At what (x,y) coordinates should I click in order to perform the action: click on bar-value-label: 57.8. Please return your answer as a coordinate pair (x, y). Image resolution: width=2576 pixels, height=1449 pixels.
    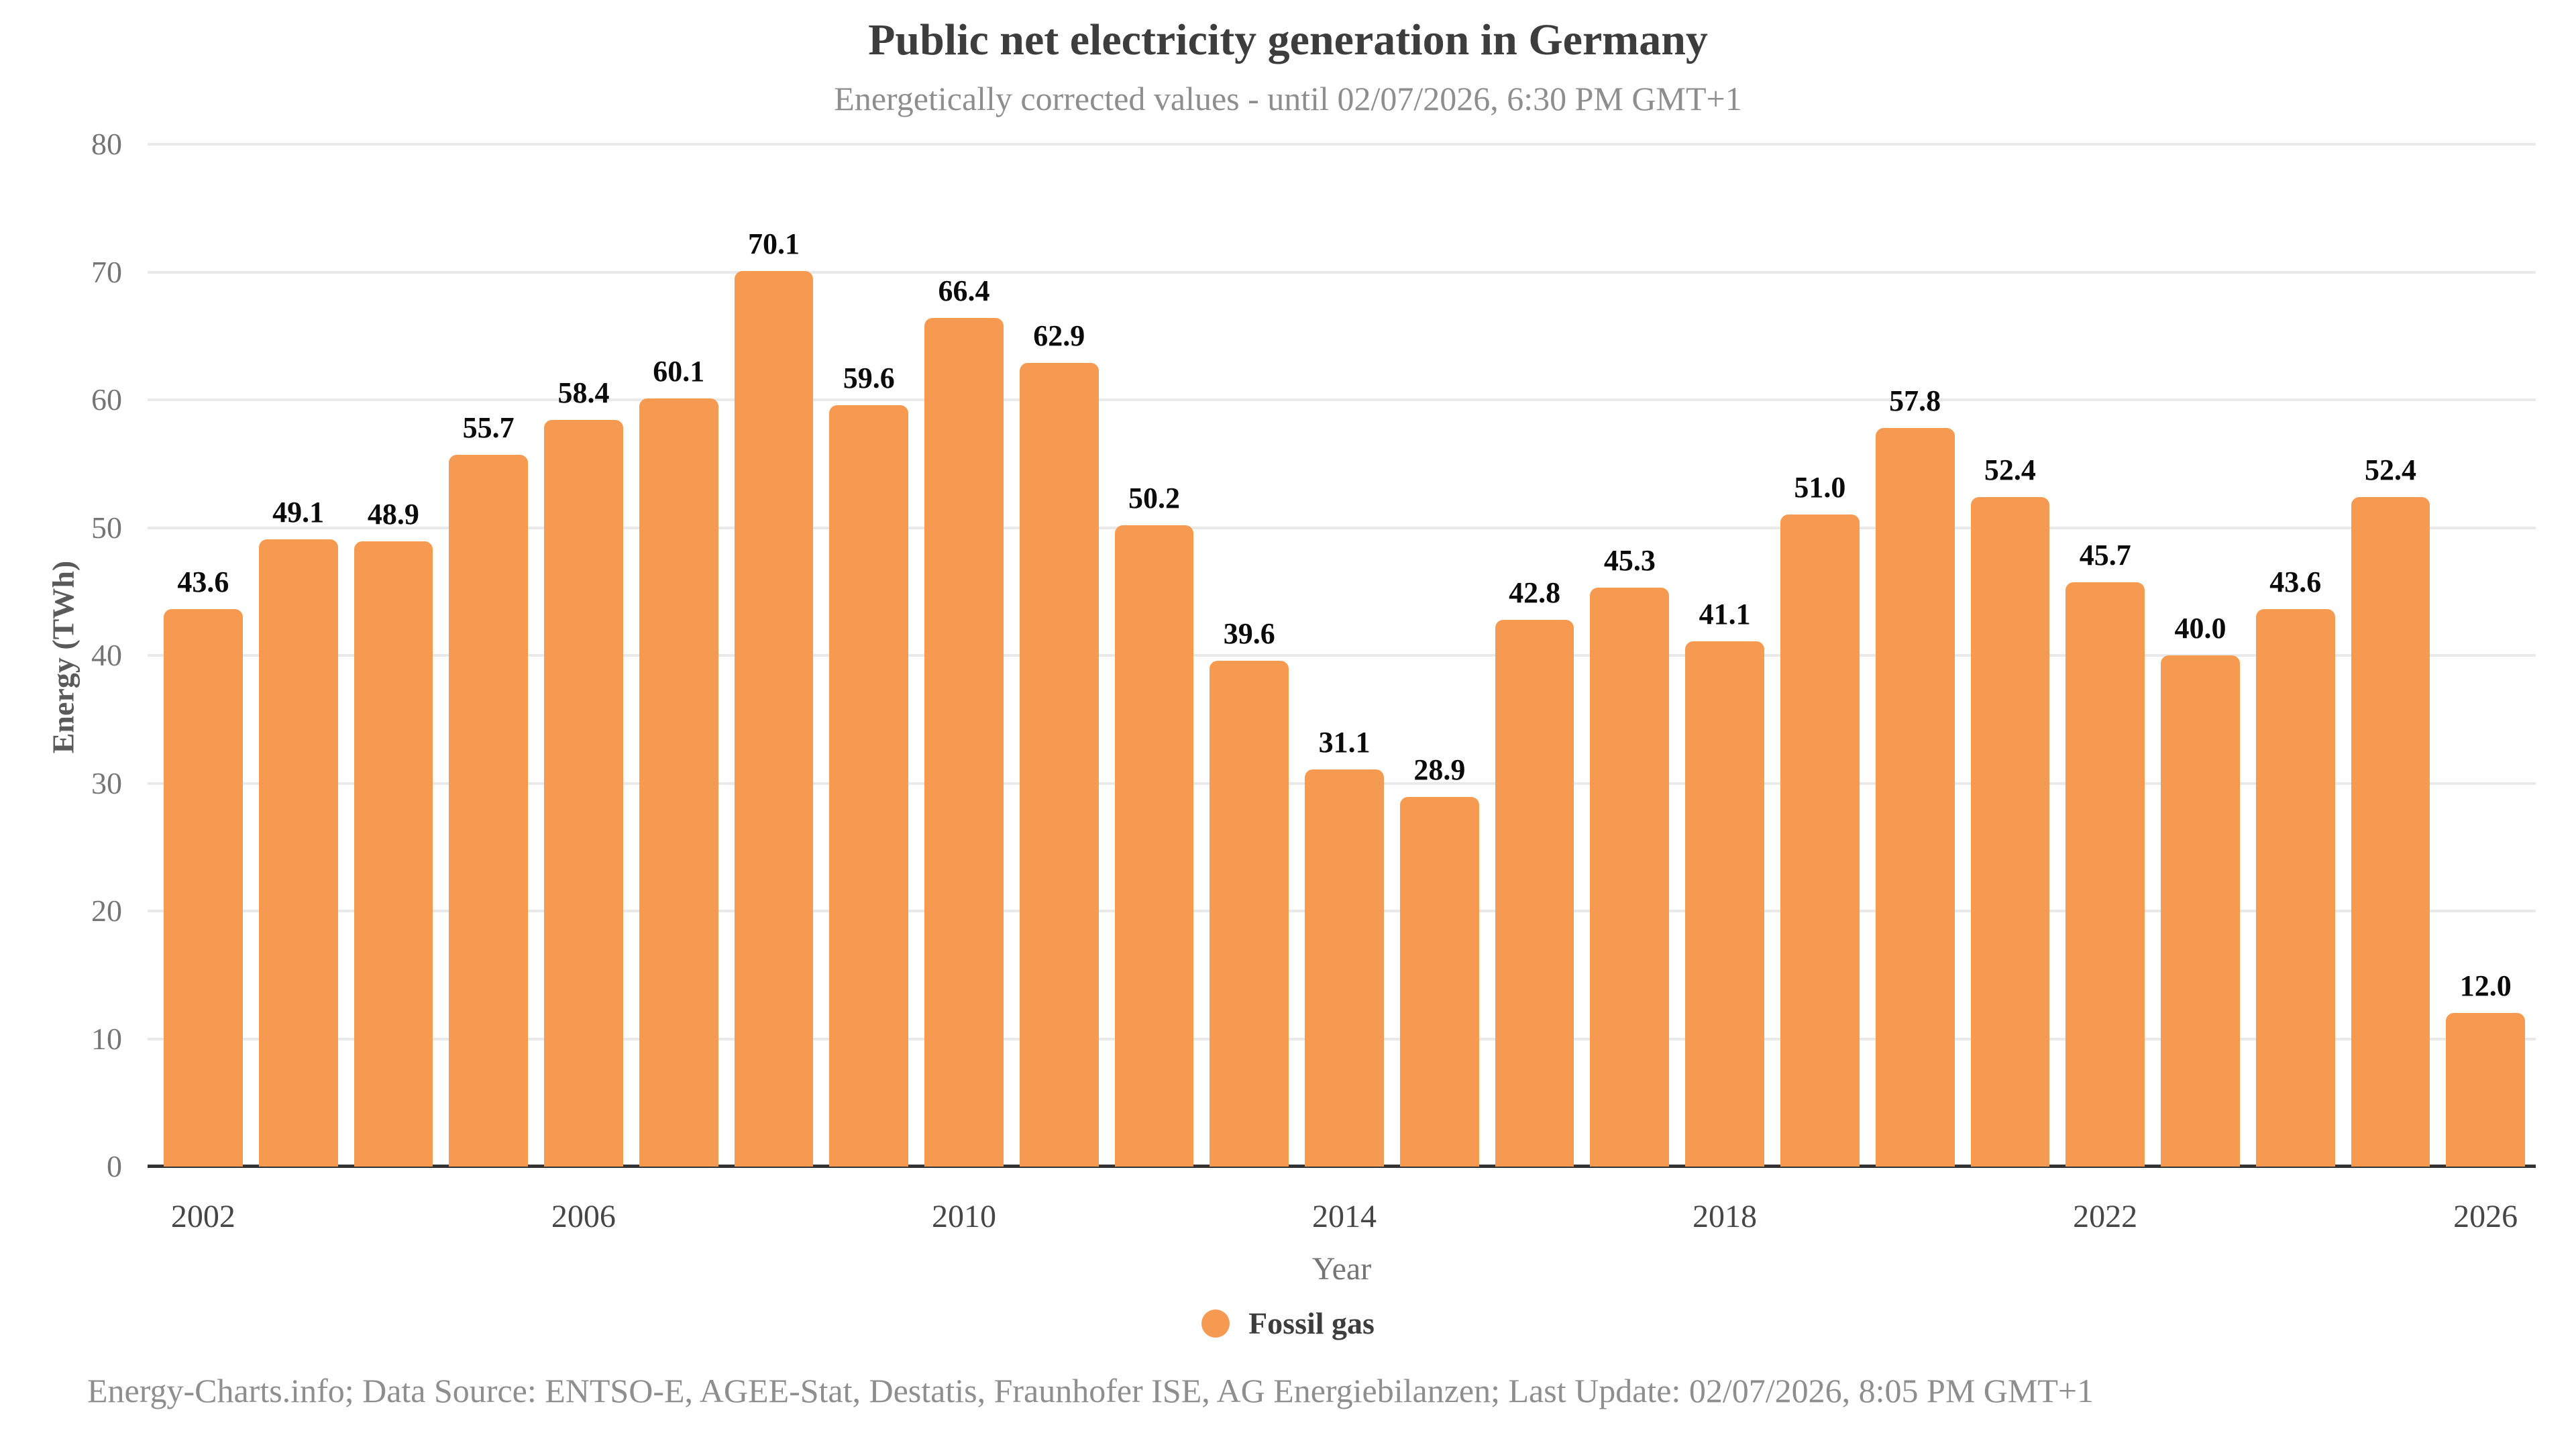
    Looking at the image, I should click on (1915, 400).